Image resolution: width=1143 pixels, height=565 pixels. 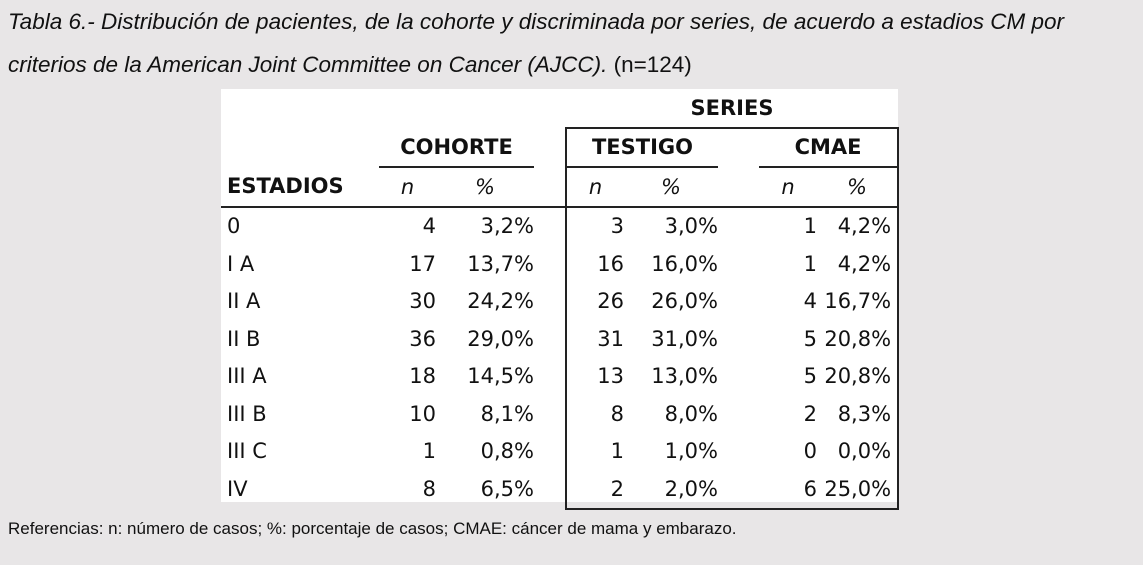 I want to click on cohorte-n-label: n, so click(x=407, y=186).